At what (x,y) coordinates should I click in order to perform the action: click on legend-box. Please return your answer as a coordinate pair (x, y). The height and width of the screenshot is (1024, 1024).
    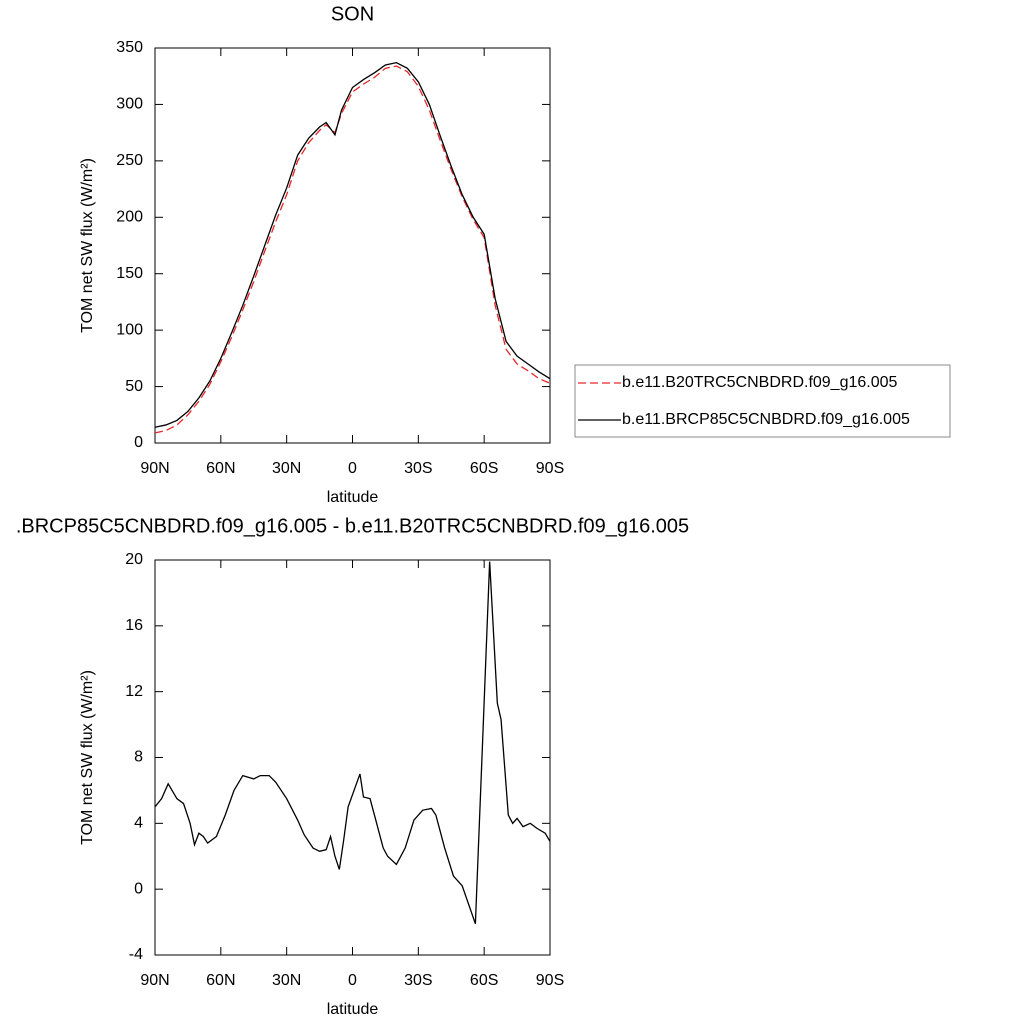
    Looking at the image, I should click on (762, 401).